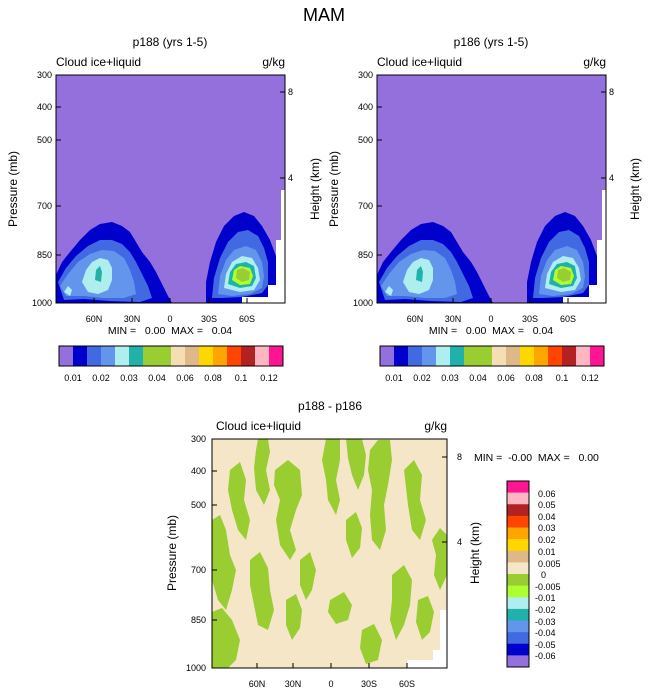 This screenshot has height=693, width=648. Describe the element at coordinates (422, 378) in the screenshot. I see `colorbar-label: 0.02` at that location.